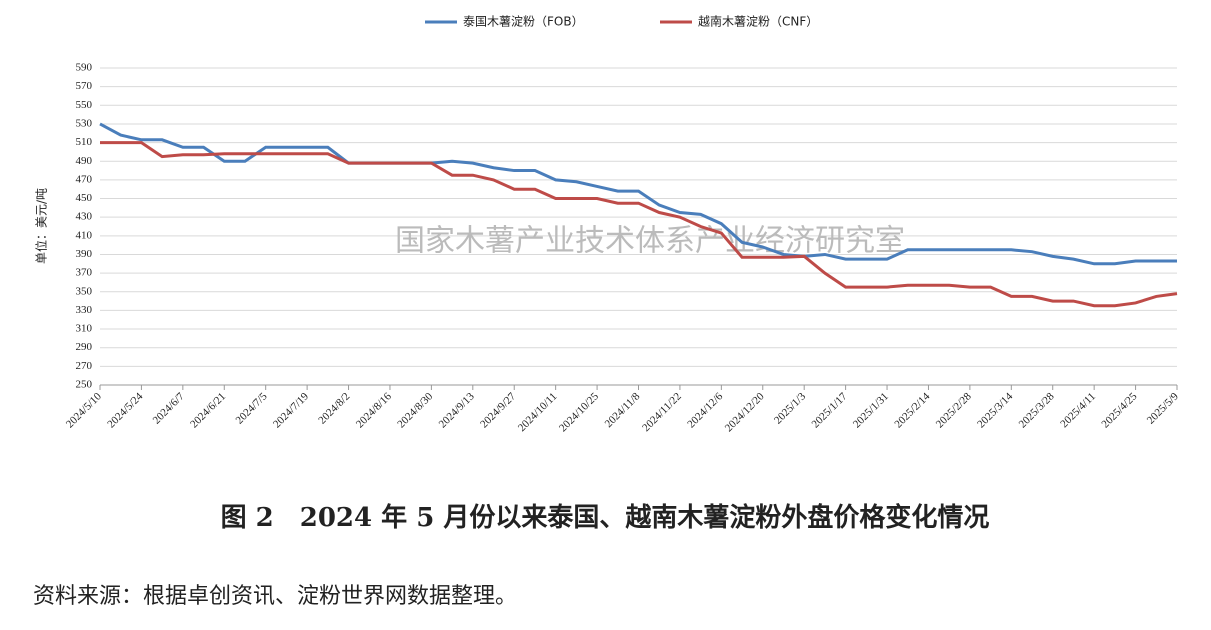 The height and width of the screenshot is (630, 1211). Describe the element at coordinates (84, 410) in the screenshot. I see `x-tick-label: 2024/5/10` at that location.